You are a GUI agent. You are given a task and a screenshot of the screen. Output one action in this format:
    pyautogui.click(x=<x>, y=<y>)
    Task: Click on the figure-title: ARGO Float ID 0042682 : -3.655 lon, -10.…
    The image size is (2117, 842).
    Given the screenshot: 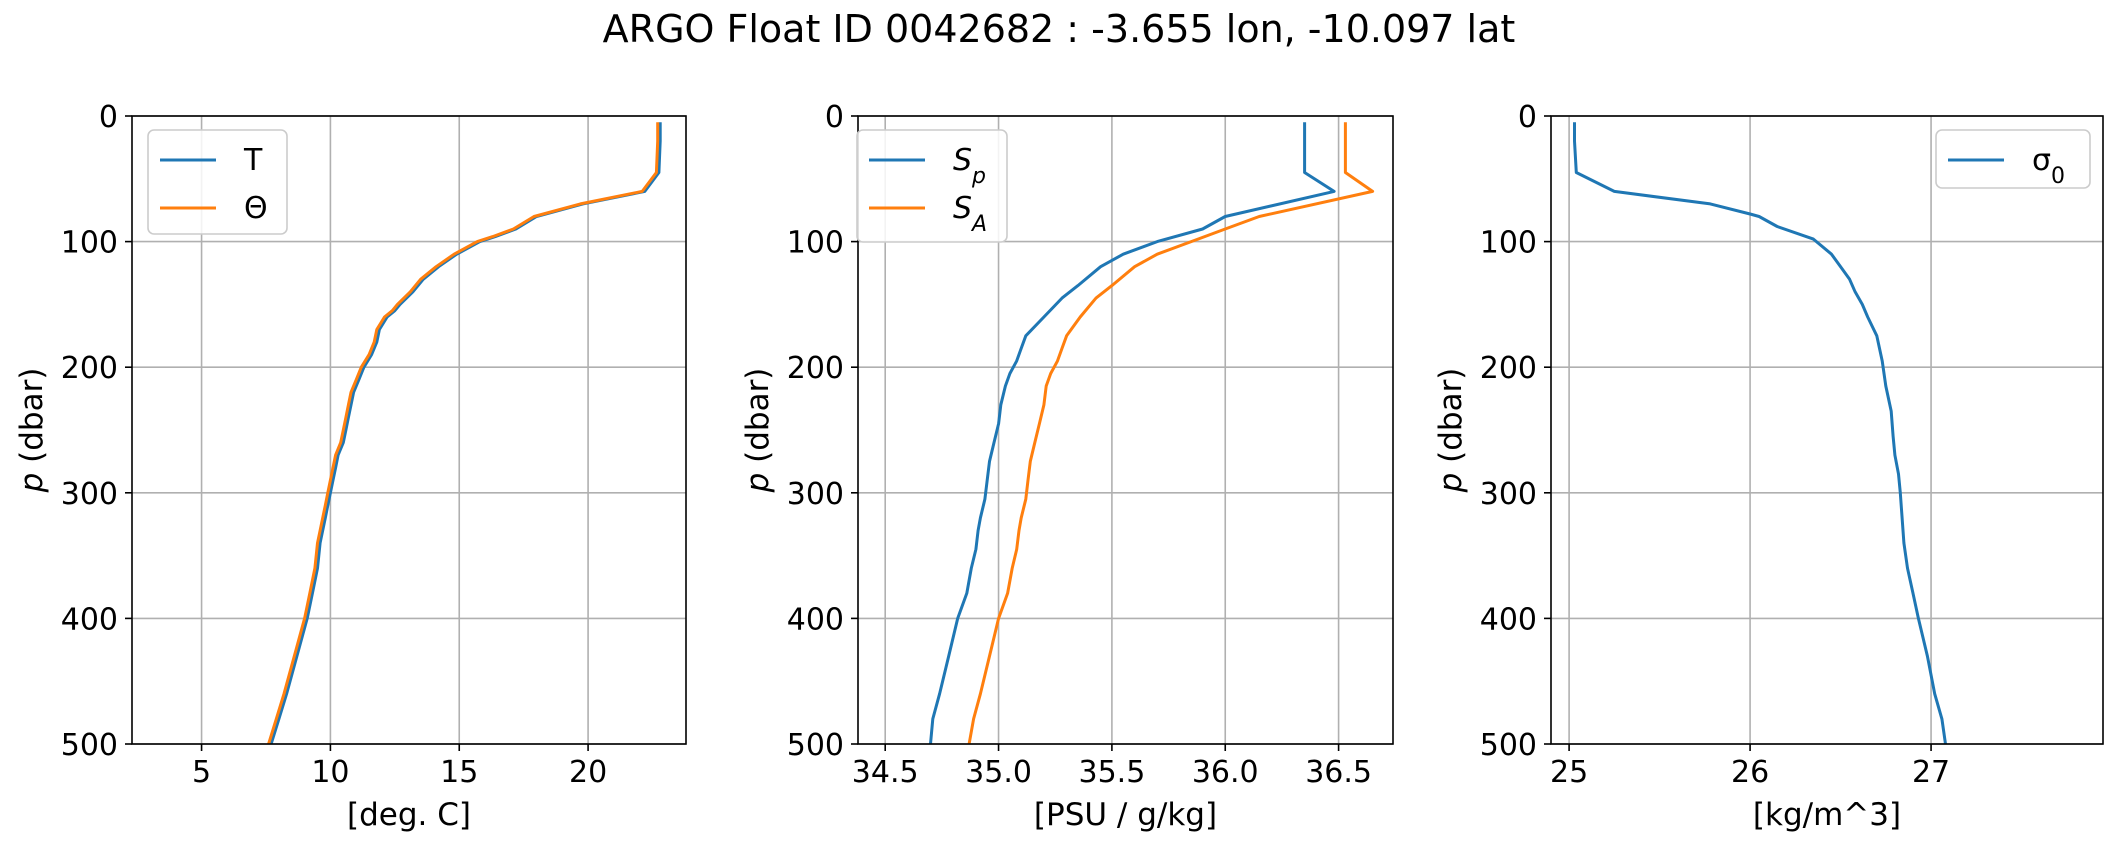 What is the action you would take?
    pyautogui.click(x=1059, y=29)
    